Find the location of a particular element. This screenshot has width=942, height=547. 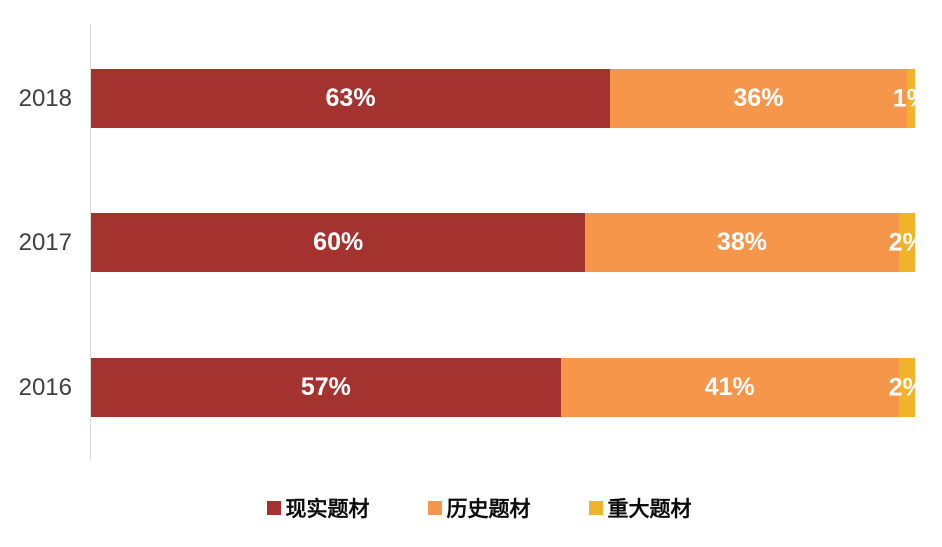

segment-lishi-2016: 41% is located at coordinates (729, 387).